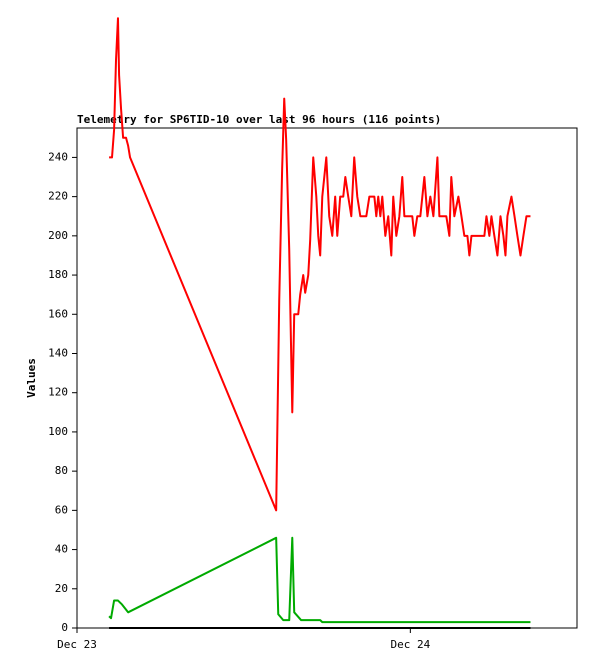  What do you see at coordinates (61, 509) in the screenshot?
I see `y-tick-label: 60` at bounding box center [61, 509].